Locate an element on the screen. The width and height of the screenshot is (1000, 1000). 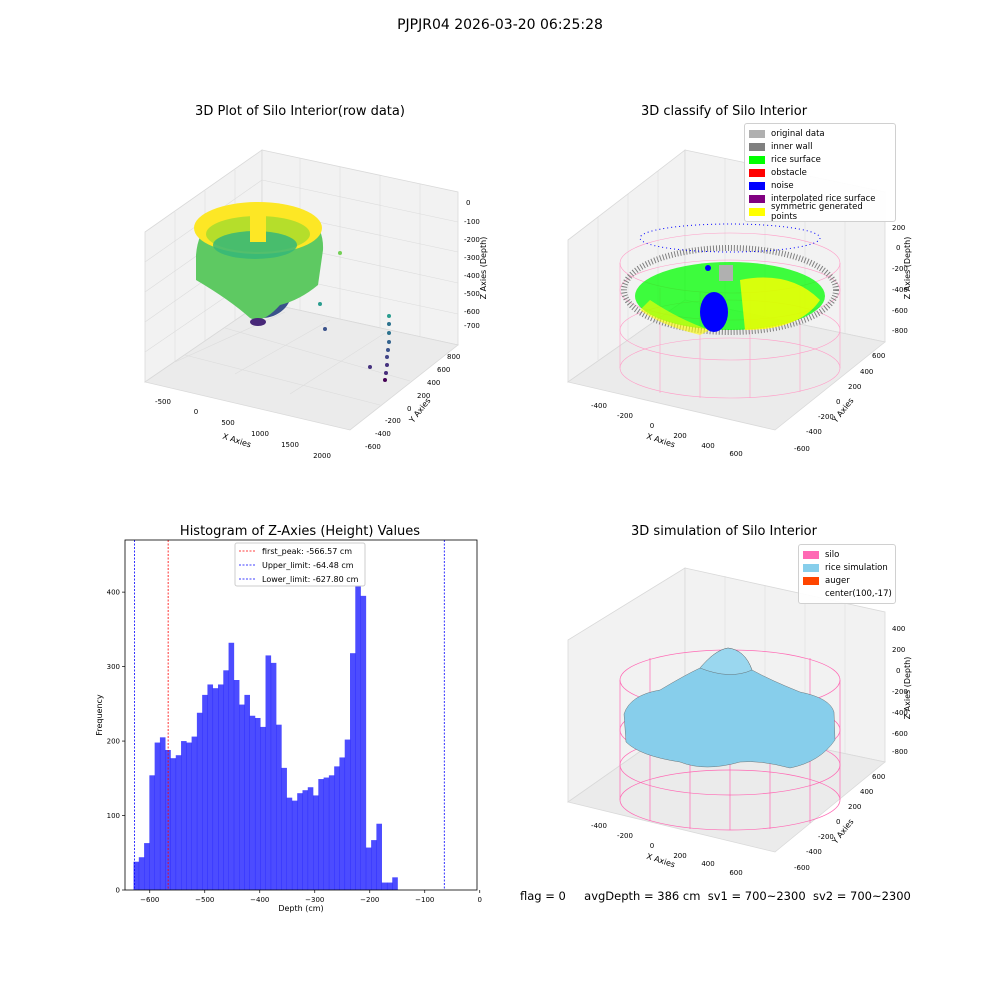
classify-z-tick: -400 is located at coordinates (900, 290).